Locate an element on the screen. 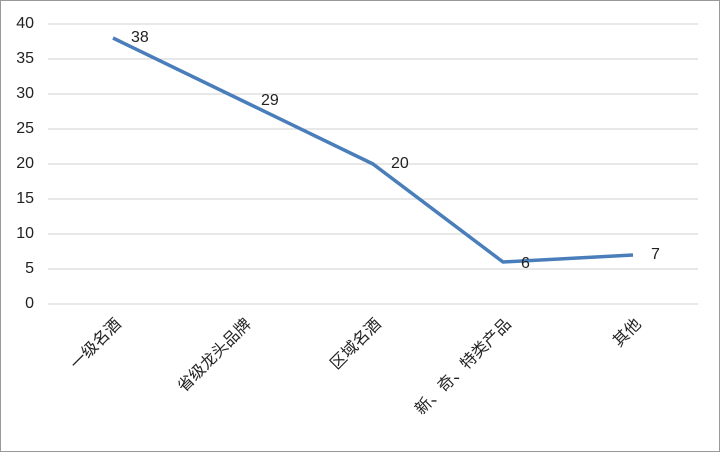 This screenshot has width=720, height=452. data-label: 29 is located at coordinates (270, 100).